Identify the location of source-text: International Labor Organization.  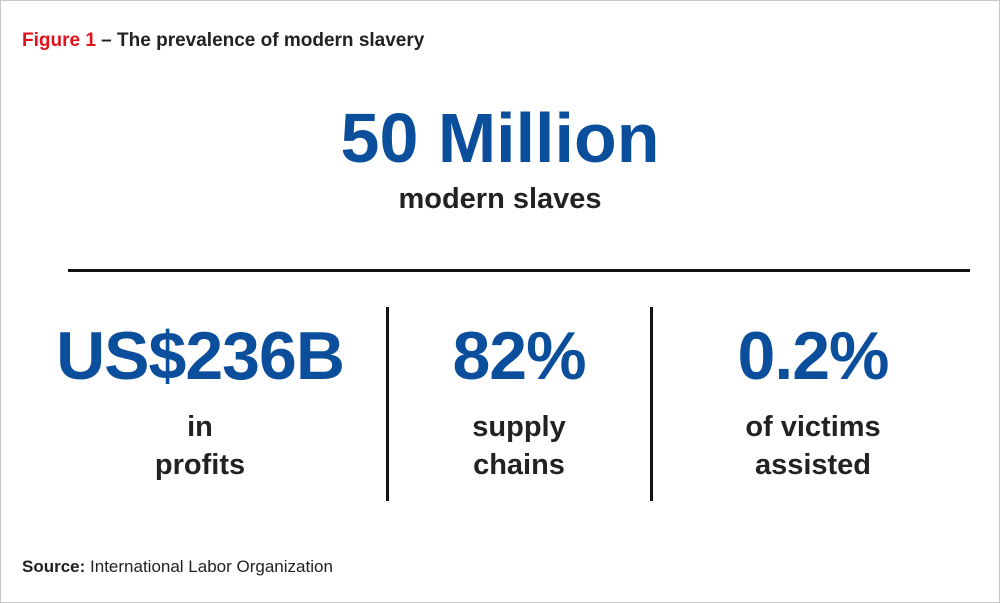
(209, 566).